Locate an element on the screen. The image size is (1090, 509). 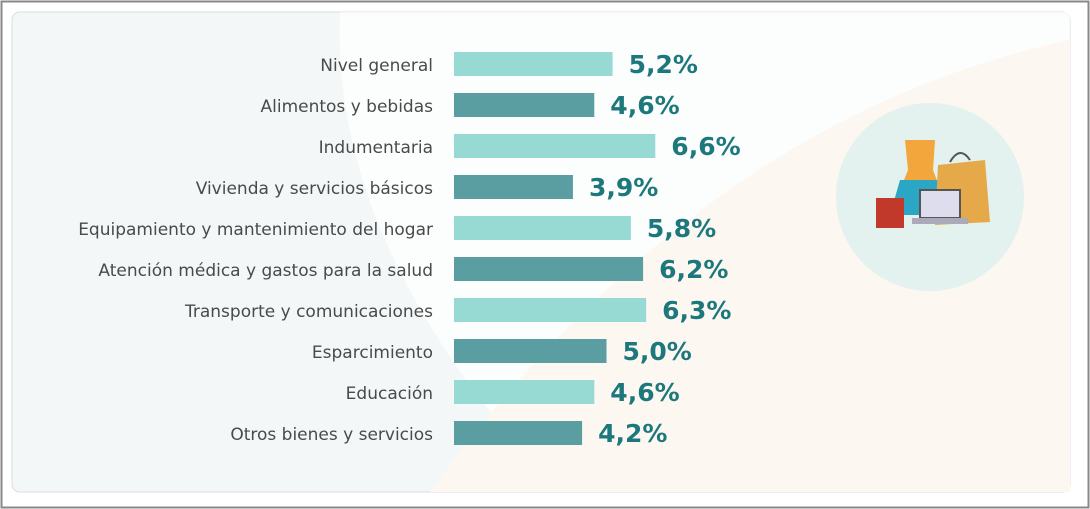
category-label: Educación is located at coordinates (389, 394).